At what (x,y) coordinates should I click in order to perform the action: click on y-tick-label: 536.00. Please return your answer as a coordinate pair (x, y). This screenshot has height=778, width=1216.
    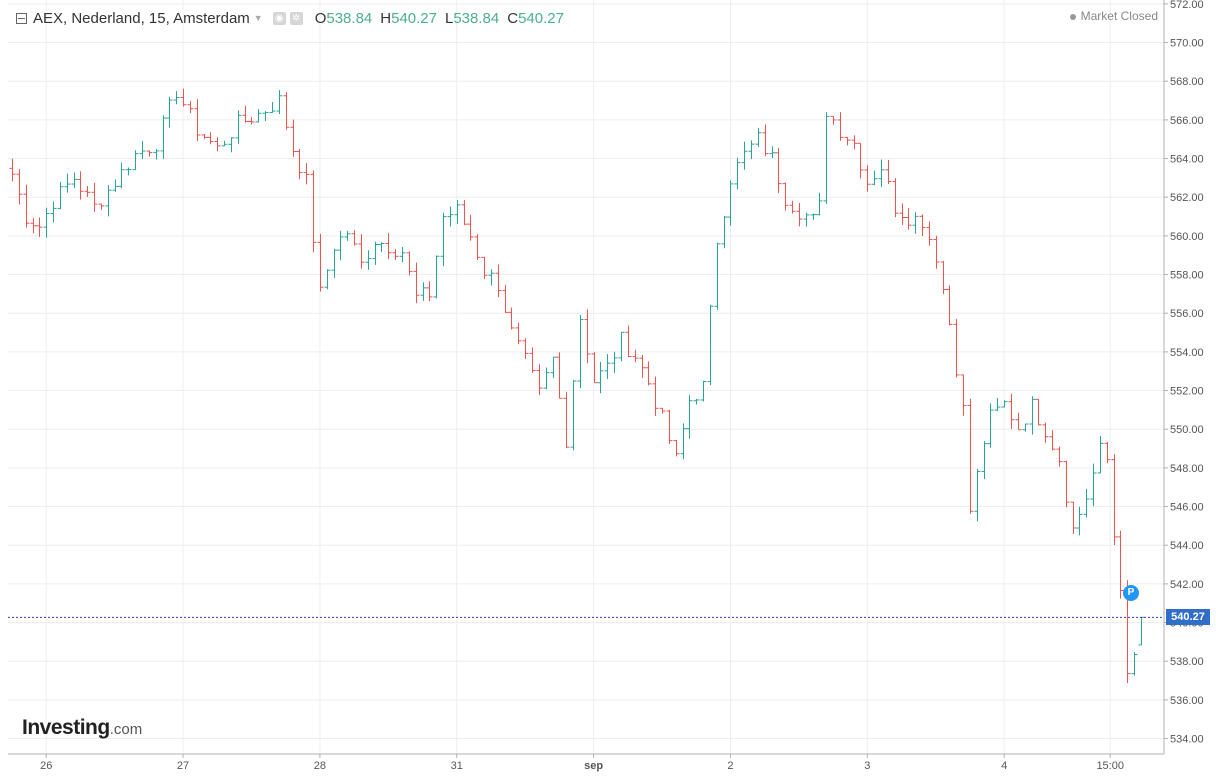
    Looking at the image, I should click on (1187, 701).